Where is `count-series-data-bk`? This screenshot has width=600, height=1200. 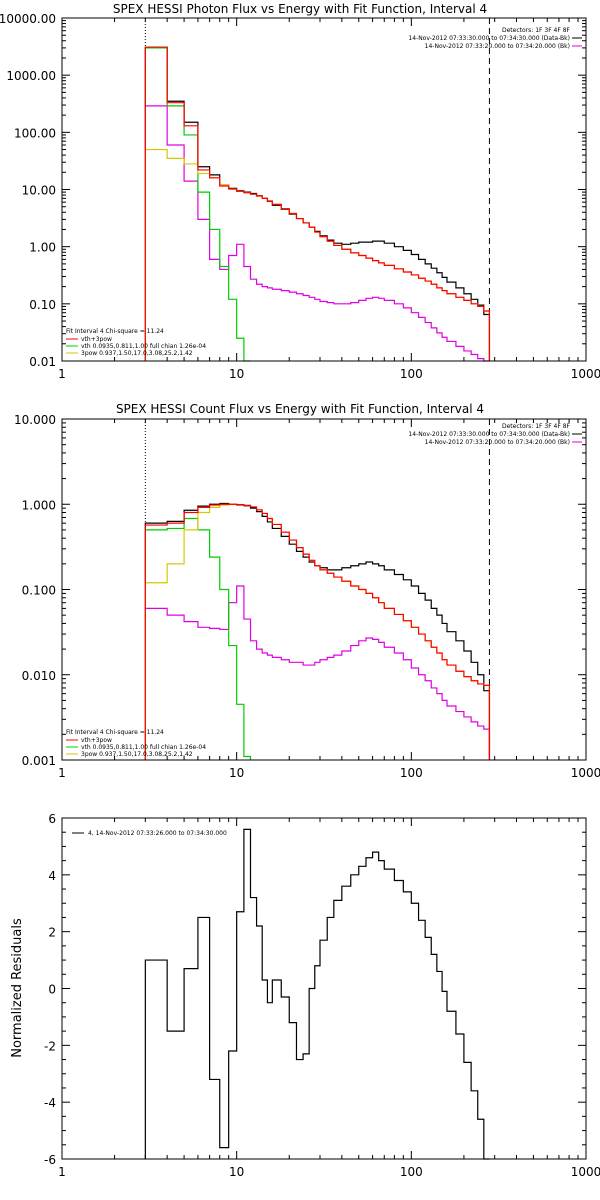 count-series-data-bk is located at coordinates (317, 631).